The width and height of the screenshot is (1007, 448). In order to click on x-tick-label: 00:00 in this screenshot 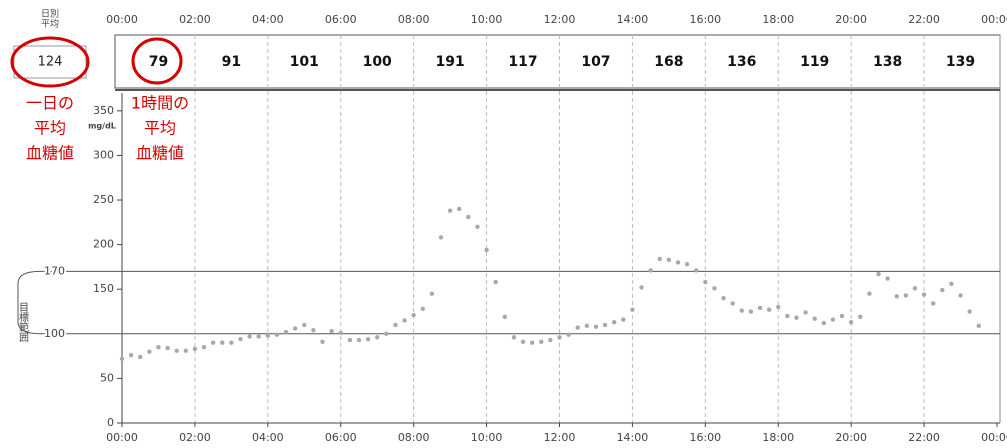, I will do `click(994, 437)`.